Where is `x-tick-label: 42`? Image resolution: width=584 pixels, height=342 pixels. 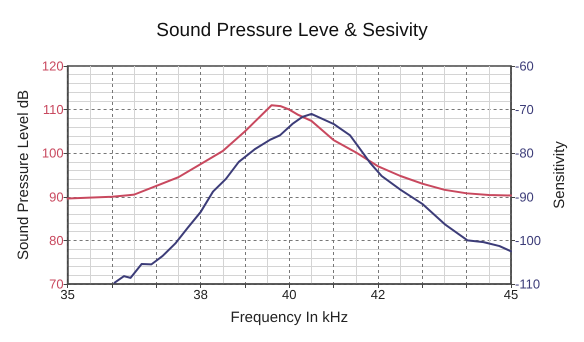 x-tick-label: 42 is located at coordinates (378, 294).